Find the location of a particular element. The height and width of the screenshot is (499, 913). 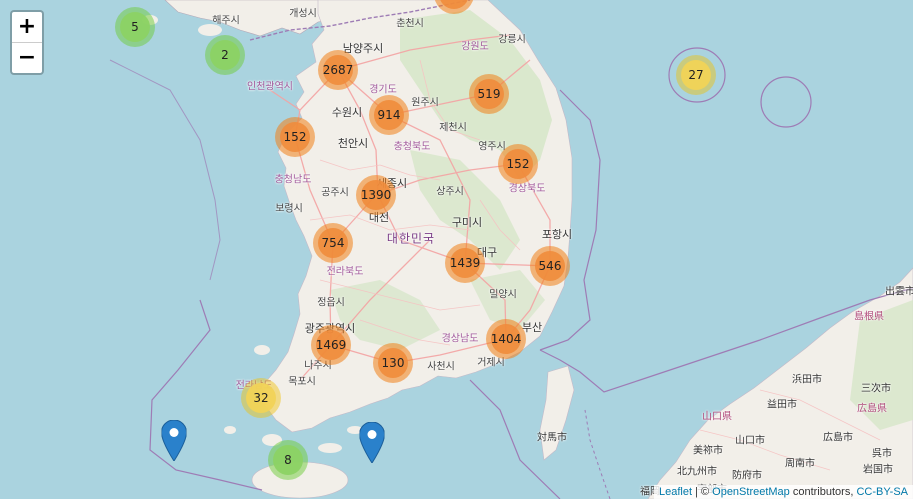

cluster-152-east: 152 is located at coordinates (518, 164).